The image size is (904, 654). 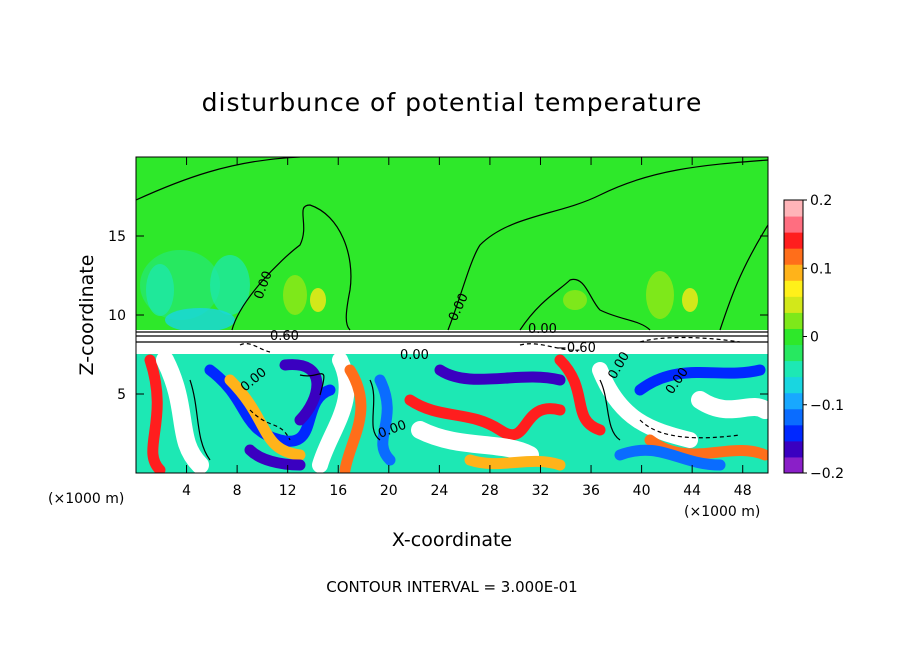 I want to click on x-tick-label: 48, so click(x=743, y=491).